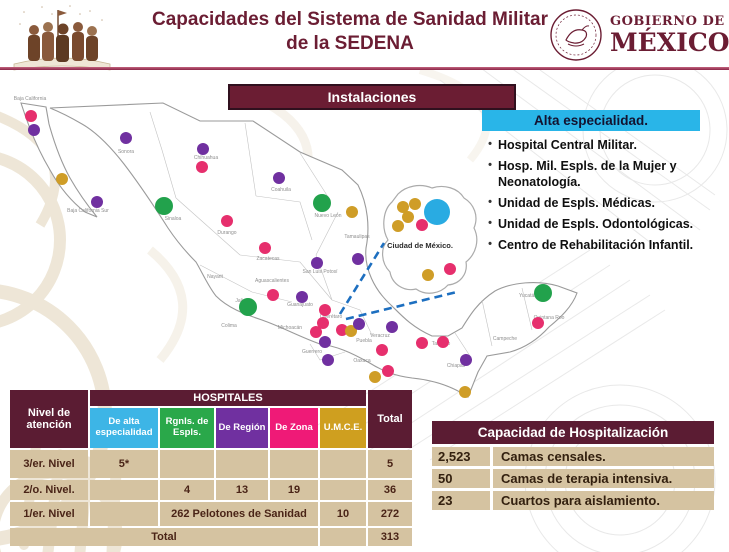 This screenshot has height=552, width=729. Describe the element at coordinates (357, 237) in the screenshot. I see `state-label: Tamaulipas` at that location.